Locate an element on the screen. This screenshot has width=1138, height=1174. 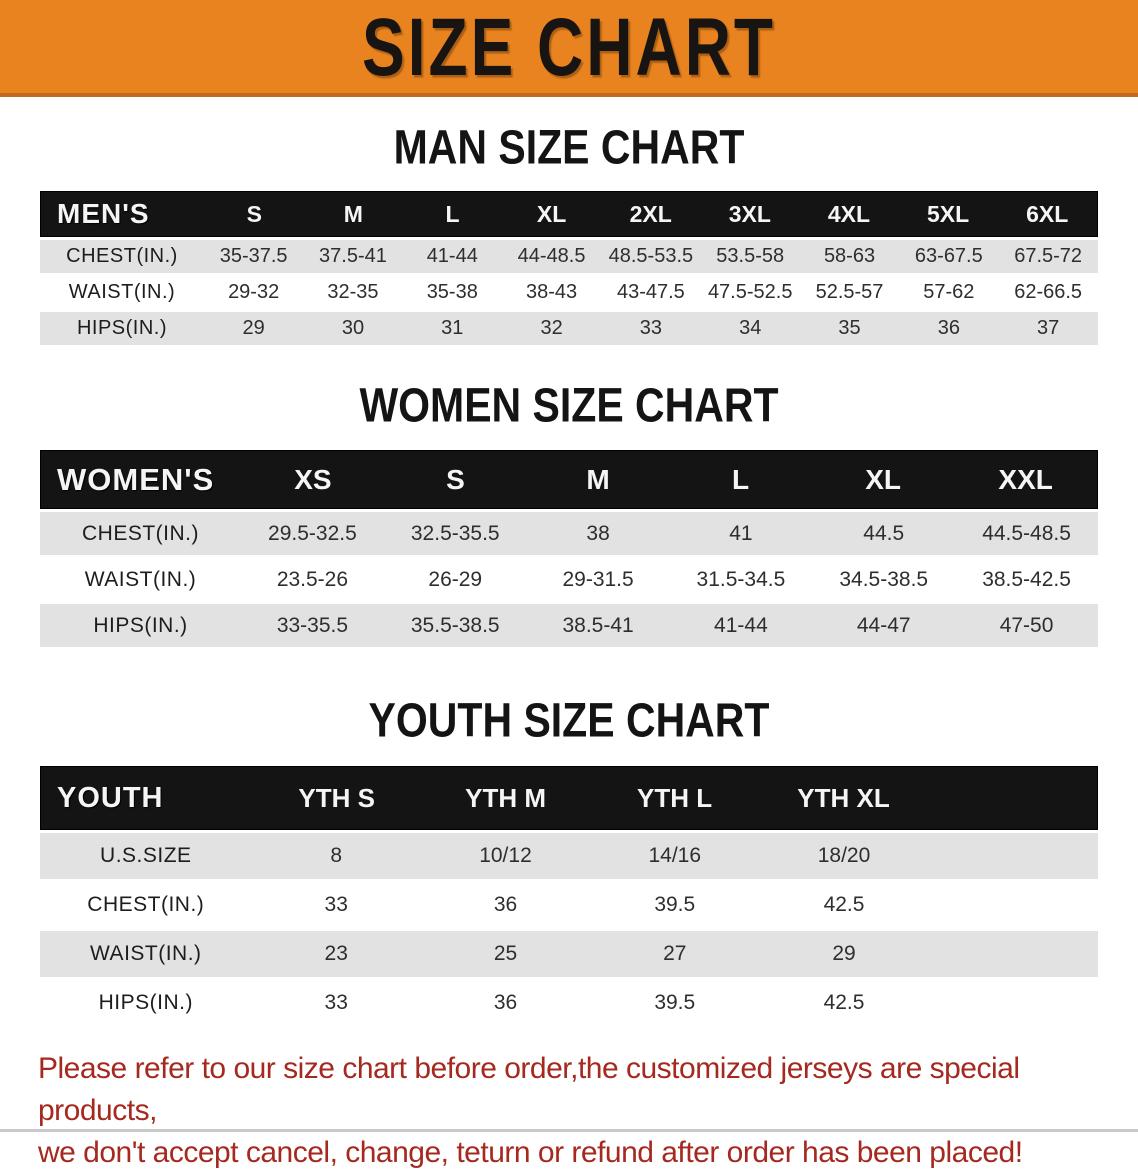
measurement-cell: 8 is located at coordinates (336, 855).